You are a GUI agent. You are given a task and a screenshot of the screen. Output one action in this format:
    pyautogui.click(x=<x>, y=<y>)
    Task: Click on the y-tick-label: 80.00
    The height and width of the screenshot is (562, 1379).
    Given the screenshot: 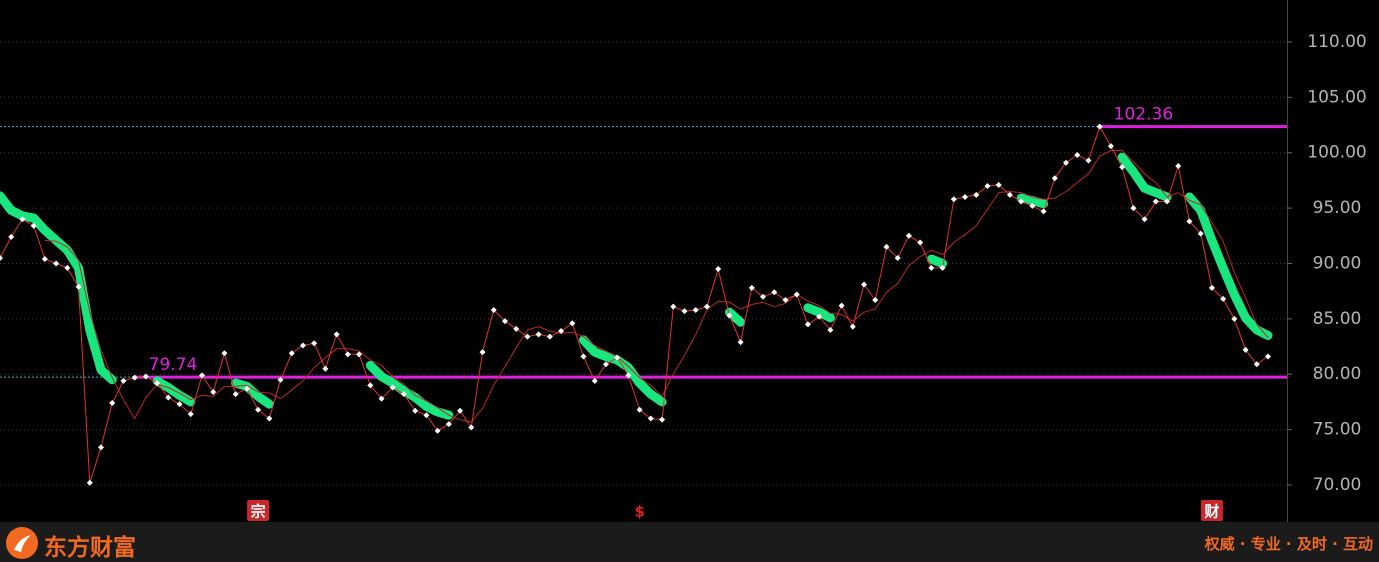 What is the action you would take?
    pyautogui.click(x=1337, y=374)
    